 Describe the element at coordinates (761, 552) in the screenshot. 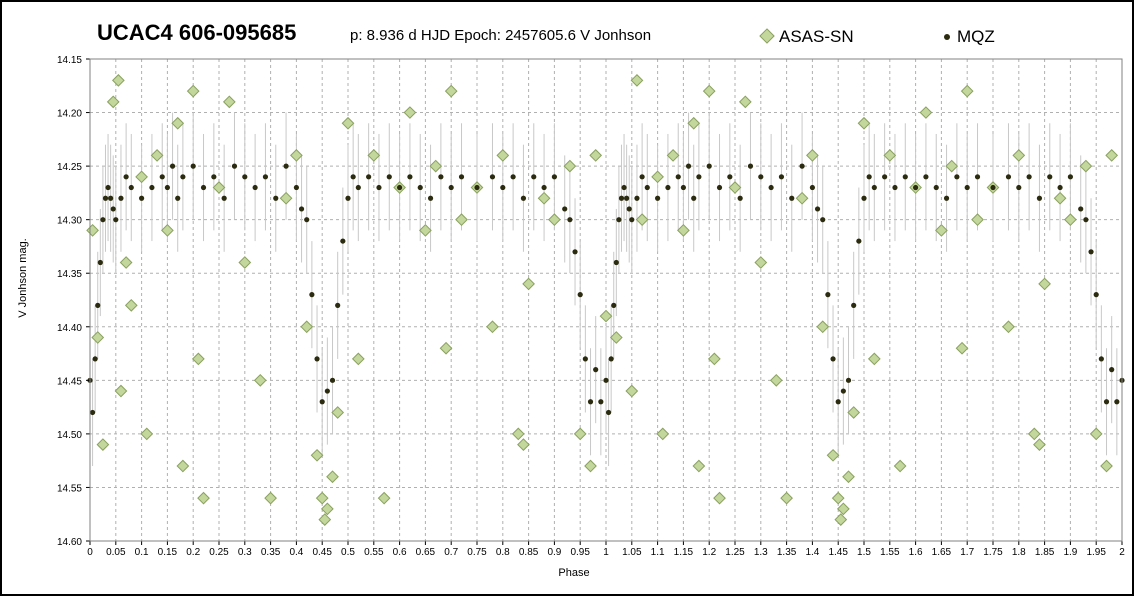

I see `x-tick-label: 1.3` at that location.